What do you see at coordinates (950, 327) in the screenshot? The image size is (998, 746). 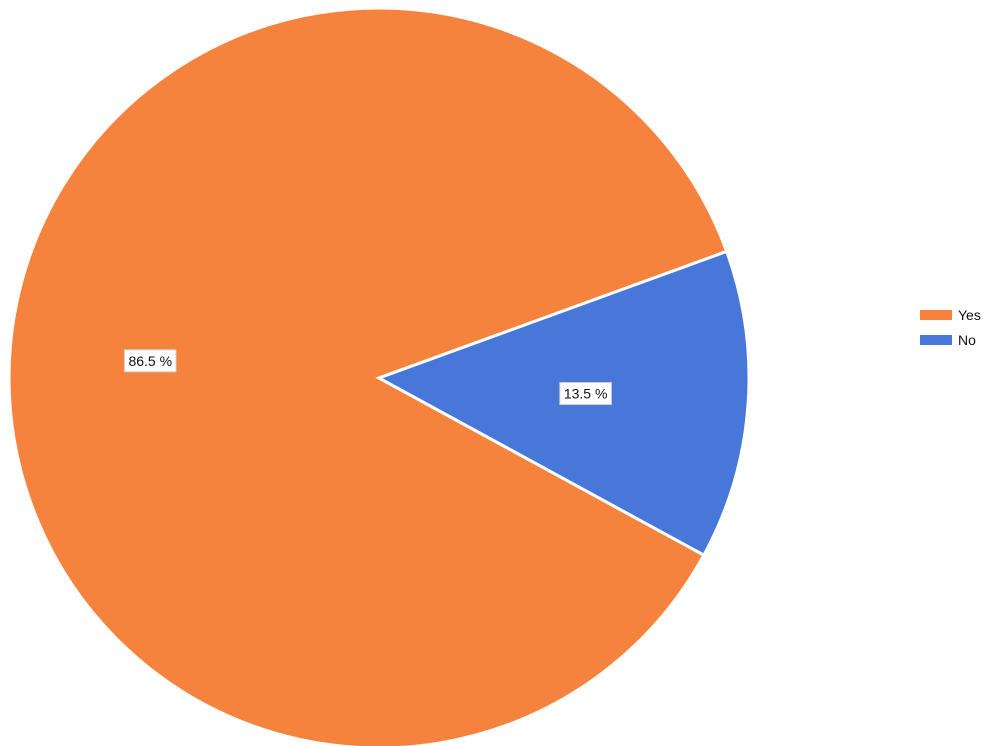 I see `chart-legend: Yes No` at bounding box center [950, 327].